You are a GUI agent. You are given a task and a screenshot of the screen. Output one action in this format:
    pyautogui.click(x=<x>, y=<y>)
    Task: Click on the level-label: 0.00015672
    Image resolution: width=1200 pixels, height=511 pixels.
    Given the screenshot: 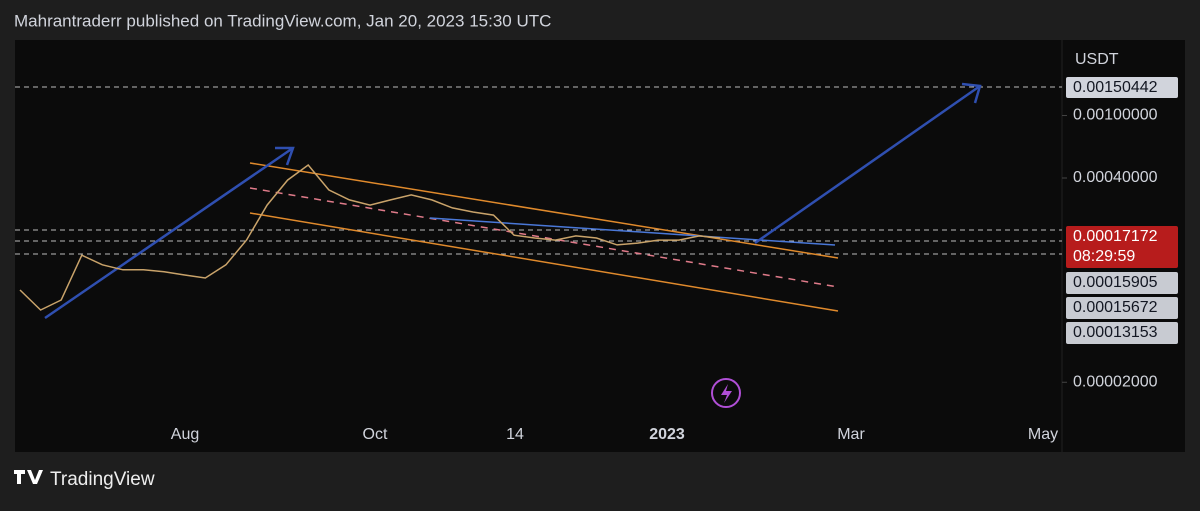 What is the action you would take?
    pyautogui.click(x=1115, y=307)
    